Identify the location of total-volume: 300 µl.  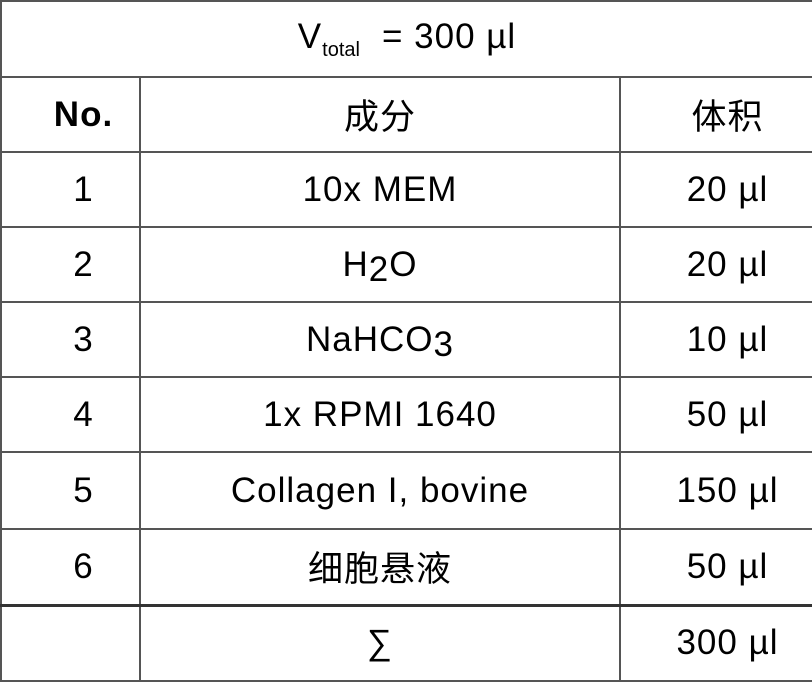
(715, 642).